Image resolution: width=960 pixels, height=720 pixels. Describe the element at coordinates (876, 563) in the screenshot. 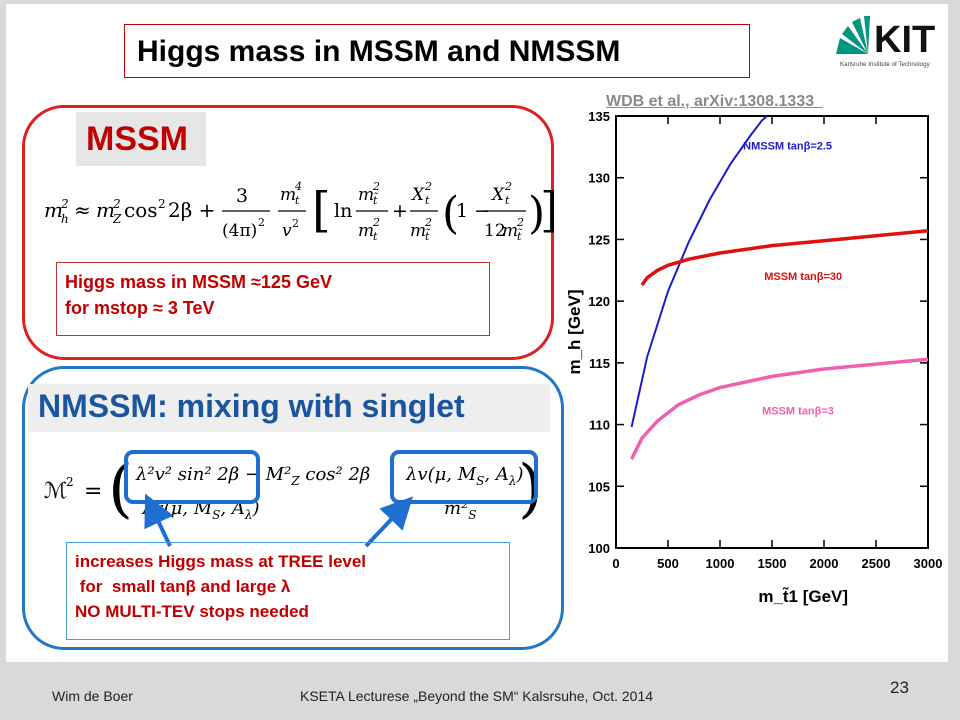

I see `x-tick-label: 2500` at that location.